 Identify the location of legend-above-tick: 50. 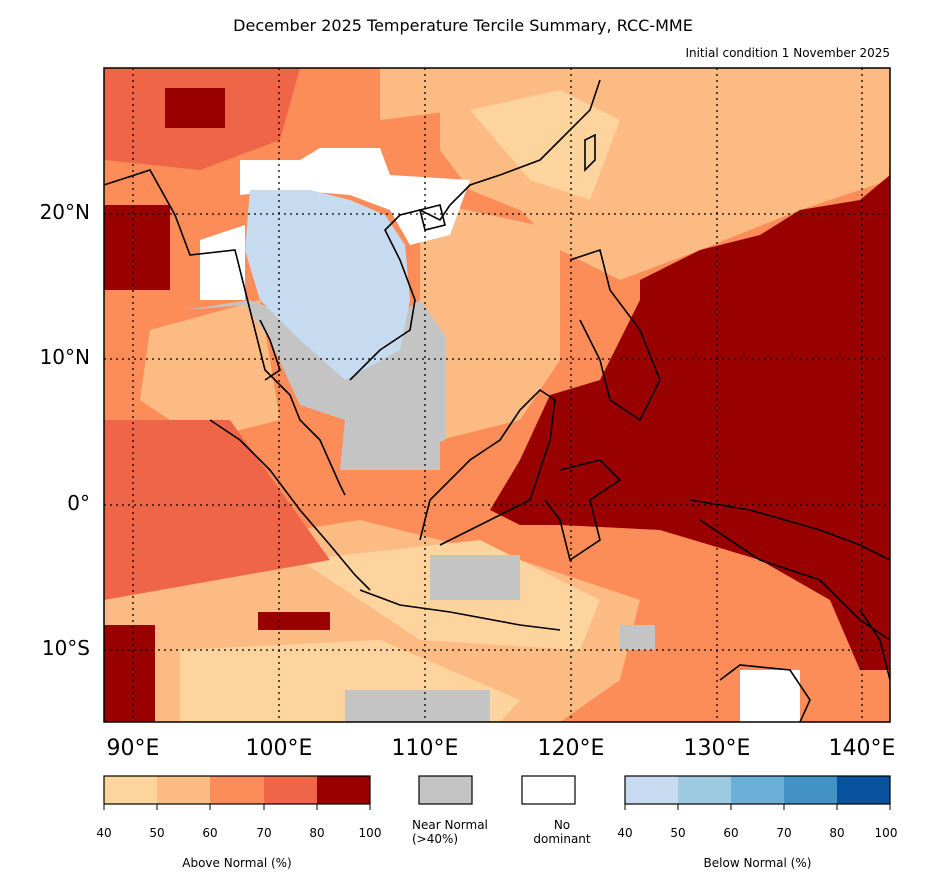
(157, 833).